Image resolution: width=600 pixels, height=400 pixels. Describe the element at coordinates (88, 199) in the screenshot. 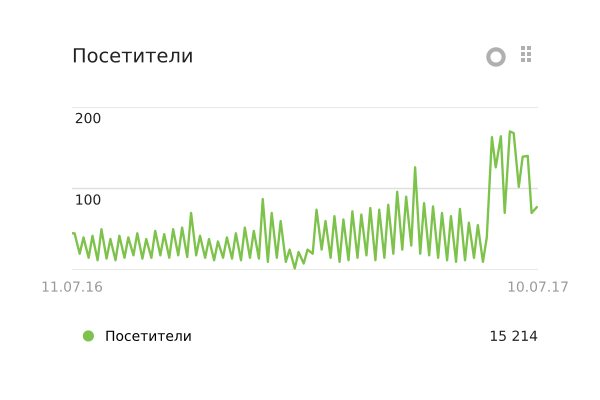

I see `y-tick-label: 100` at that location.